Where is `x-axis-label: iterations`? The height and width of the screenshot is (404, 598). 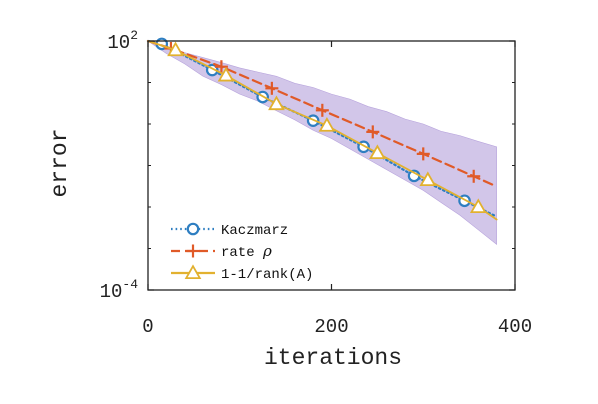 x-axis-label: iterations is located at coordinates (333, 358).